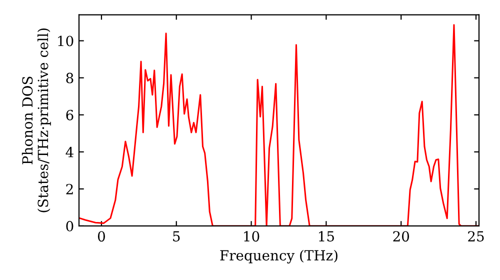 This screenshot has height=280, width=500. Describe the element at coordinates (66, 41) in the screenshot. I see `y-tick-label: 10` at that location.